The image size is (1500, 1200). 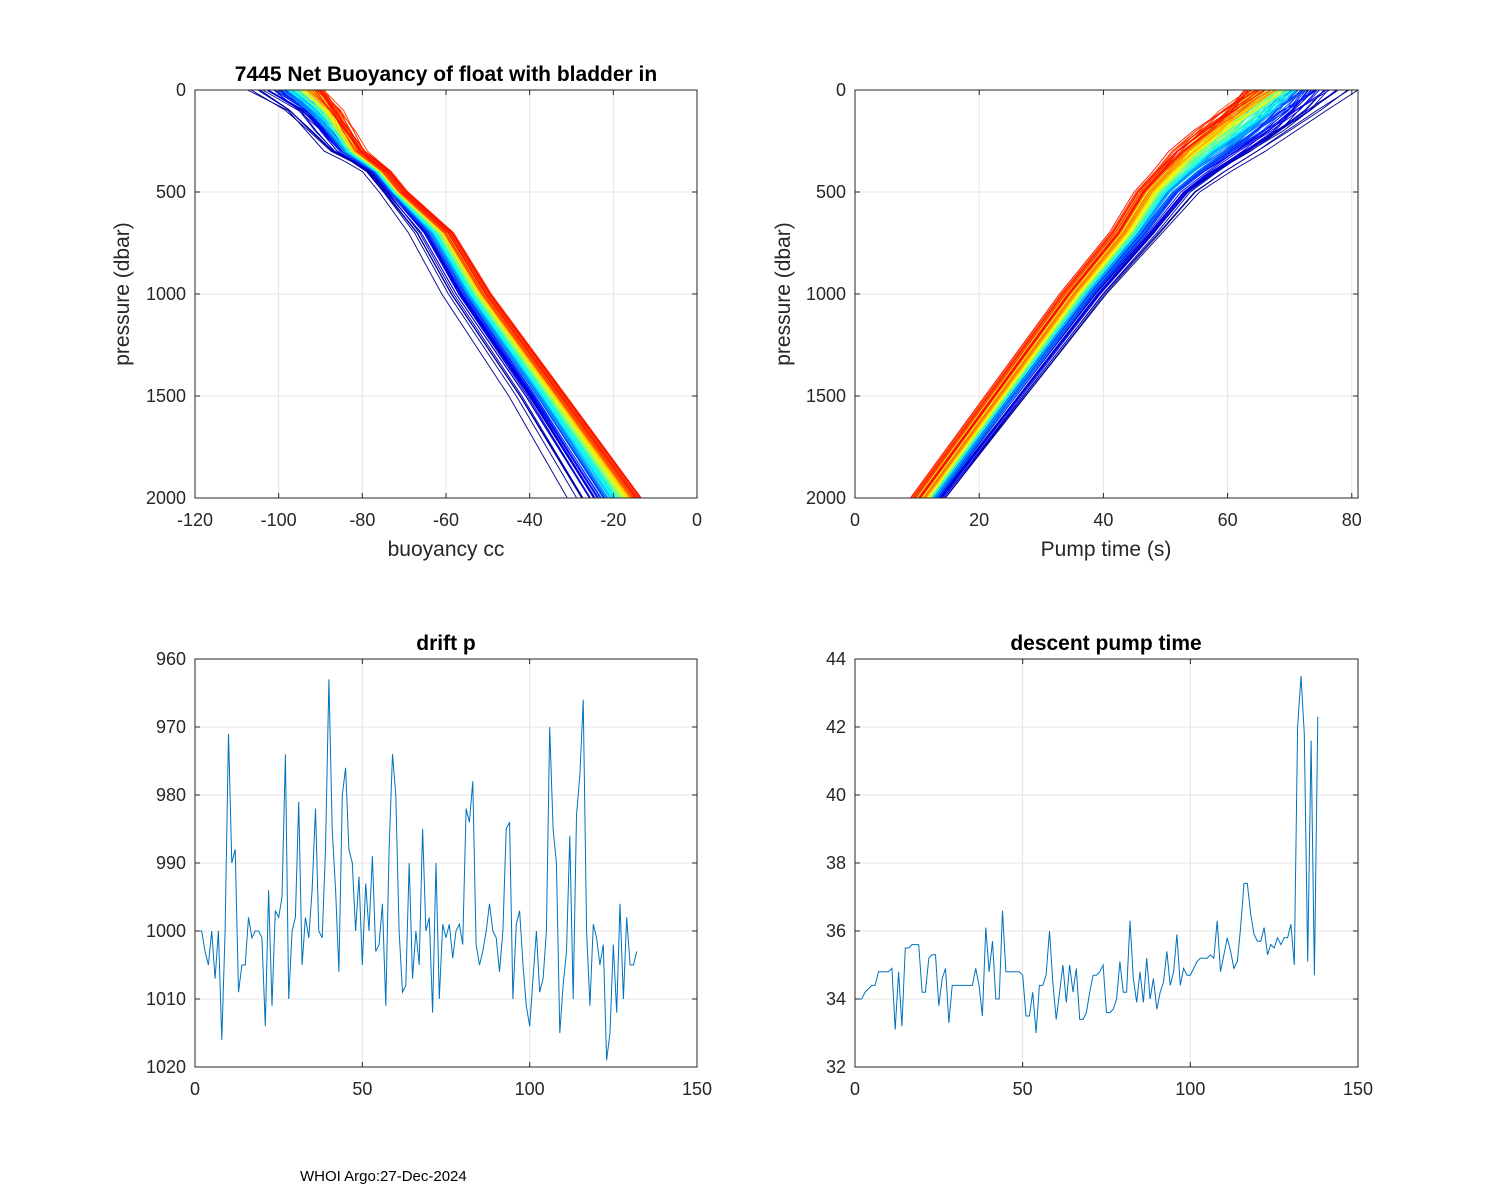 What do you see at coordinates (166, 396) in the screenshot?
I see `buoyancy-ytick-label: 1500` at bounding box center [166, 396].